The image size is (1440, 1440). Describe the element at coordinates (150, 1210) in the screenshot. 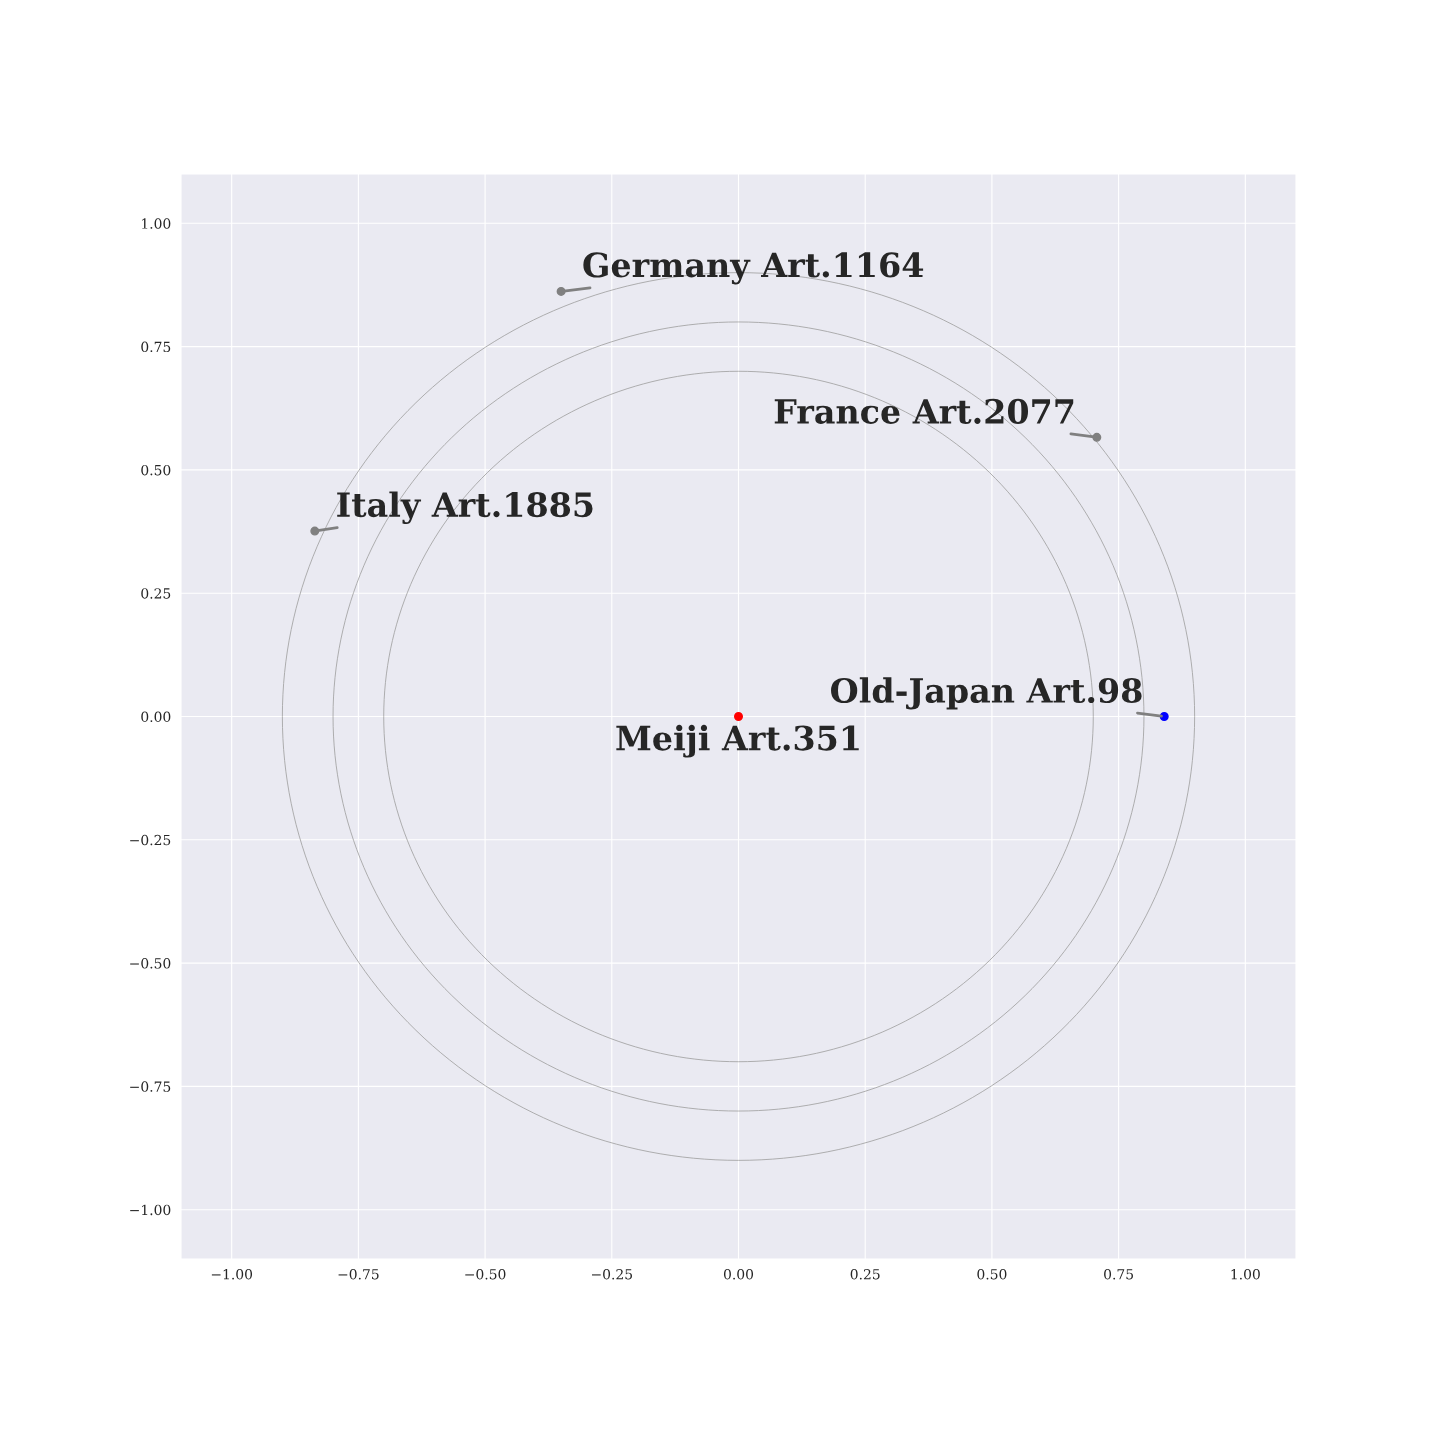

I see `y-tick-label: −1.00` at that location.